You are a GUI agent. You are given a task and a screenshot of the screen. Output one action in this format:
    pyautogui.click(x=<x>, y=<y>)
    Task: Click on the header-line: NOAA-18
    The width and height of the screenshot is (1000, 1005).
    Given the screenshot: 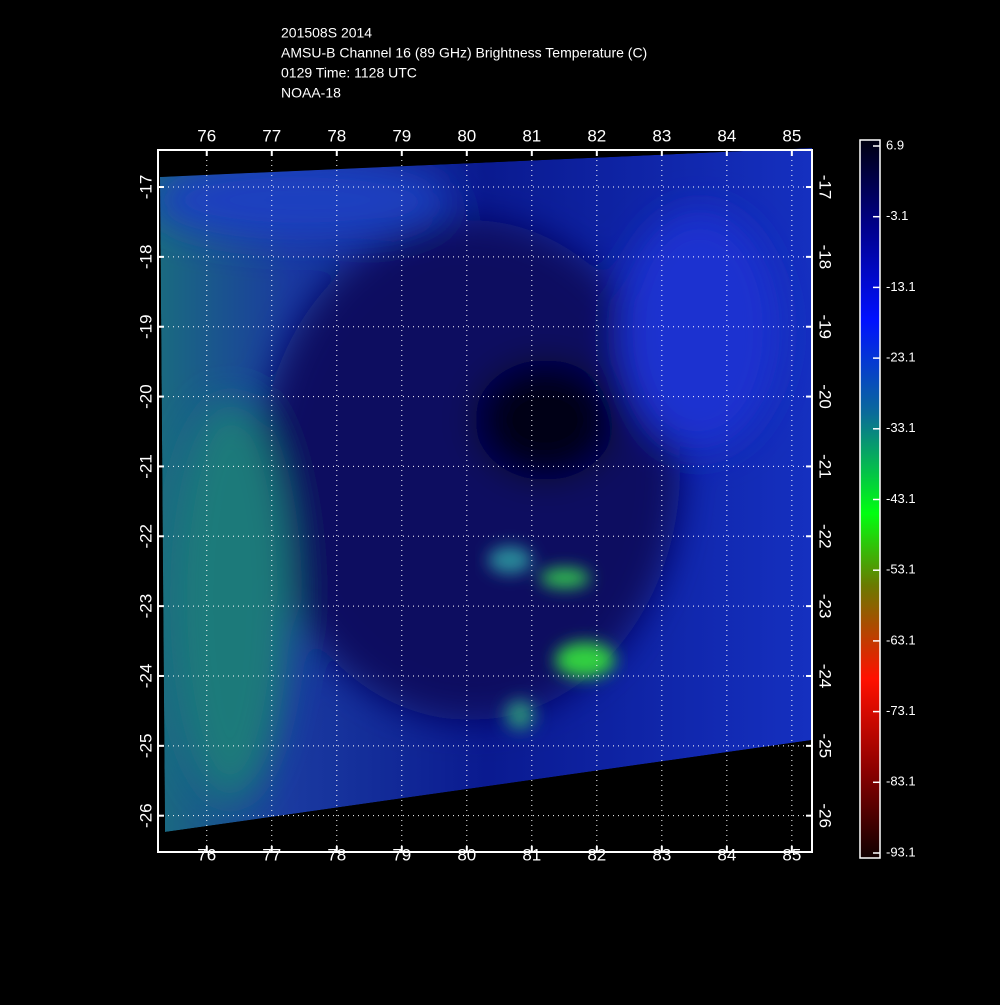 What is the action you would take?
    pyautogui.click(x=311, y=93)
    